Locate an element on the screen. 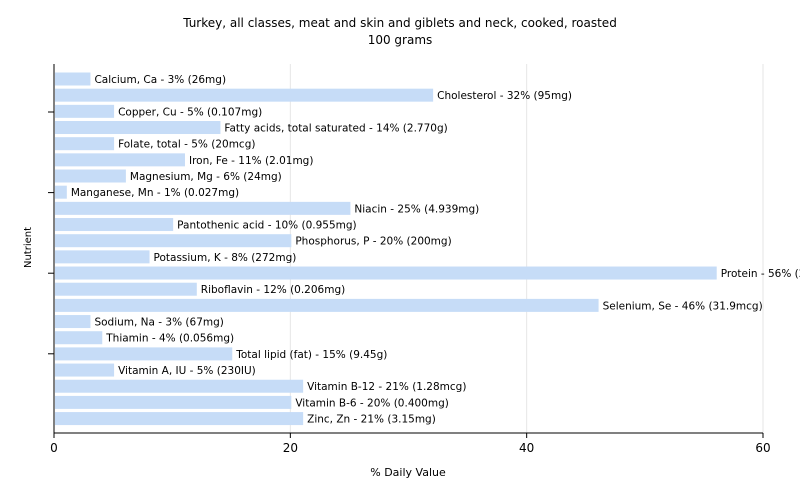  bar-label-14: Selenium, Se - 46% (31.9mcg) is located at coordinates (683, 306).